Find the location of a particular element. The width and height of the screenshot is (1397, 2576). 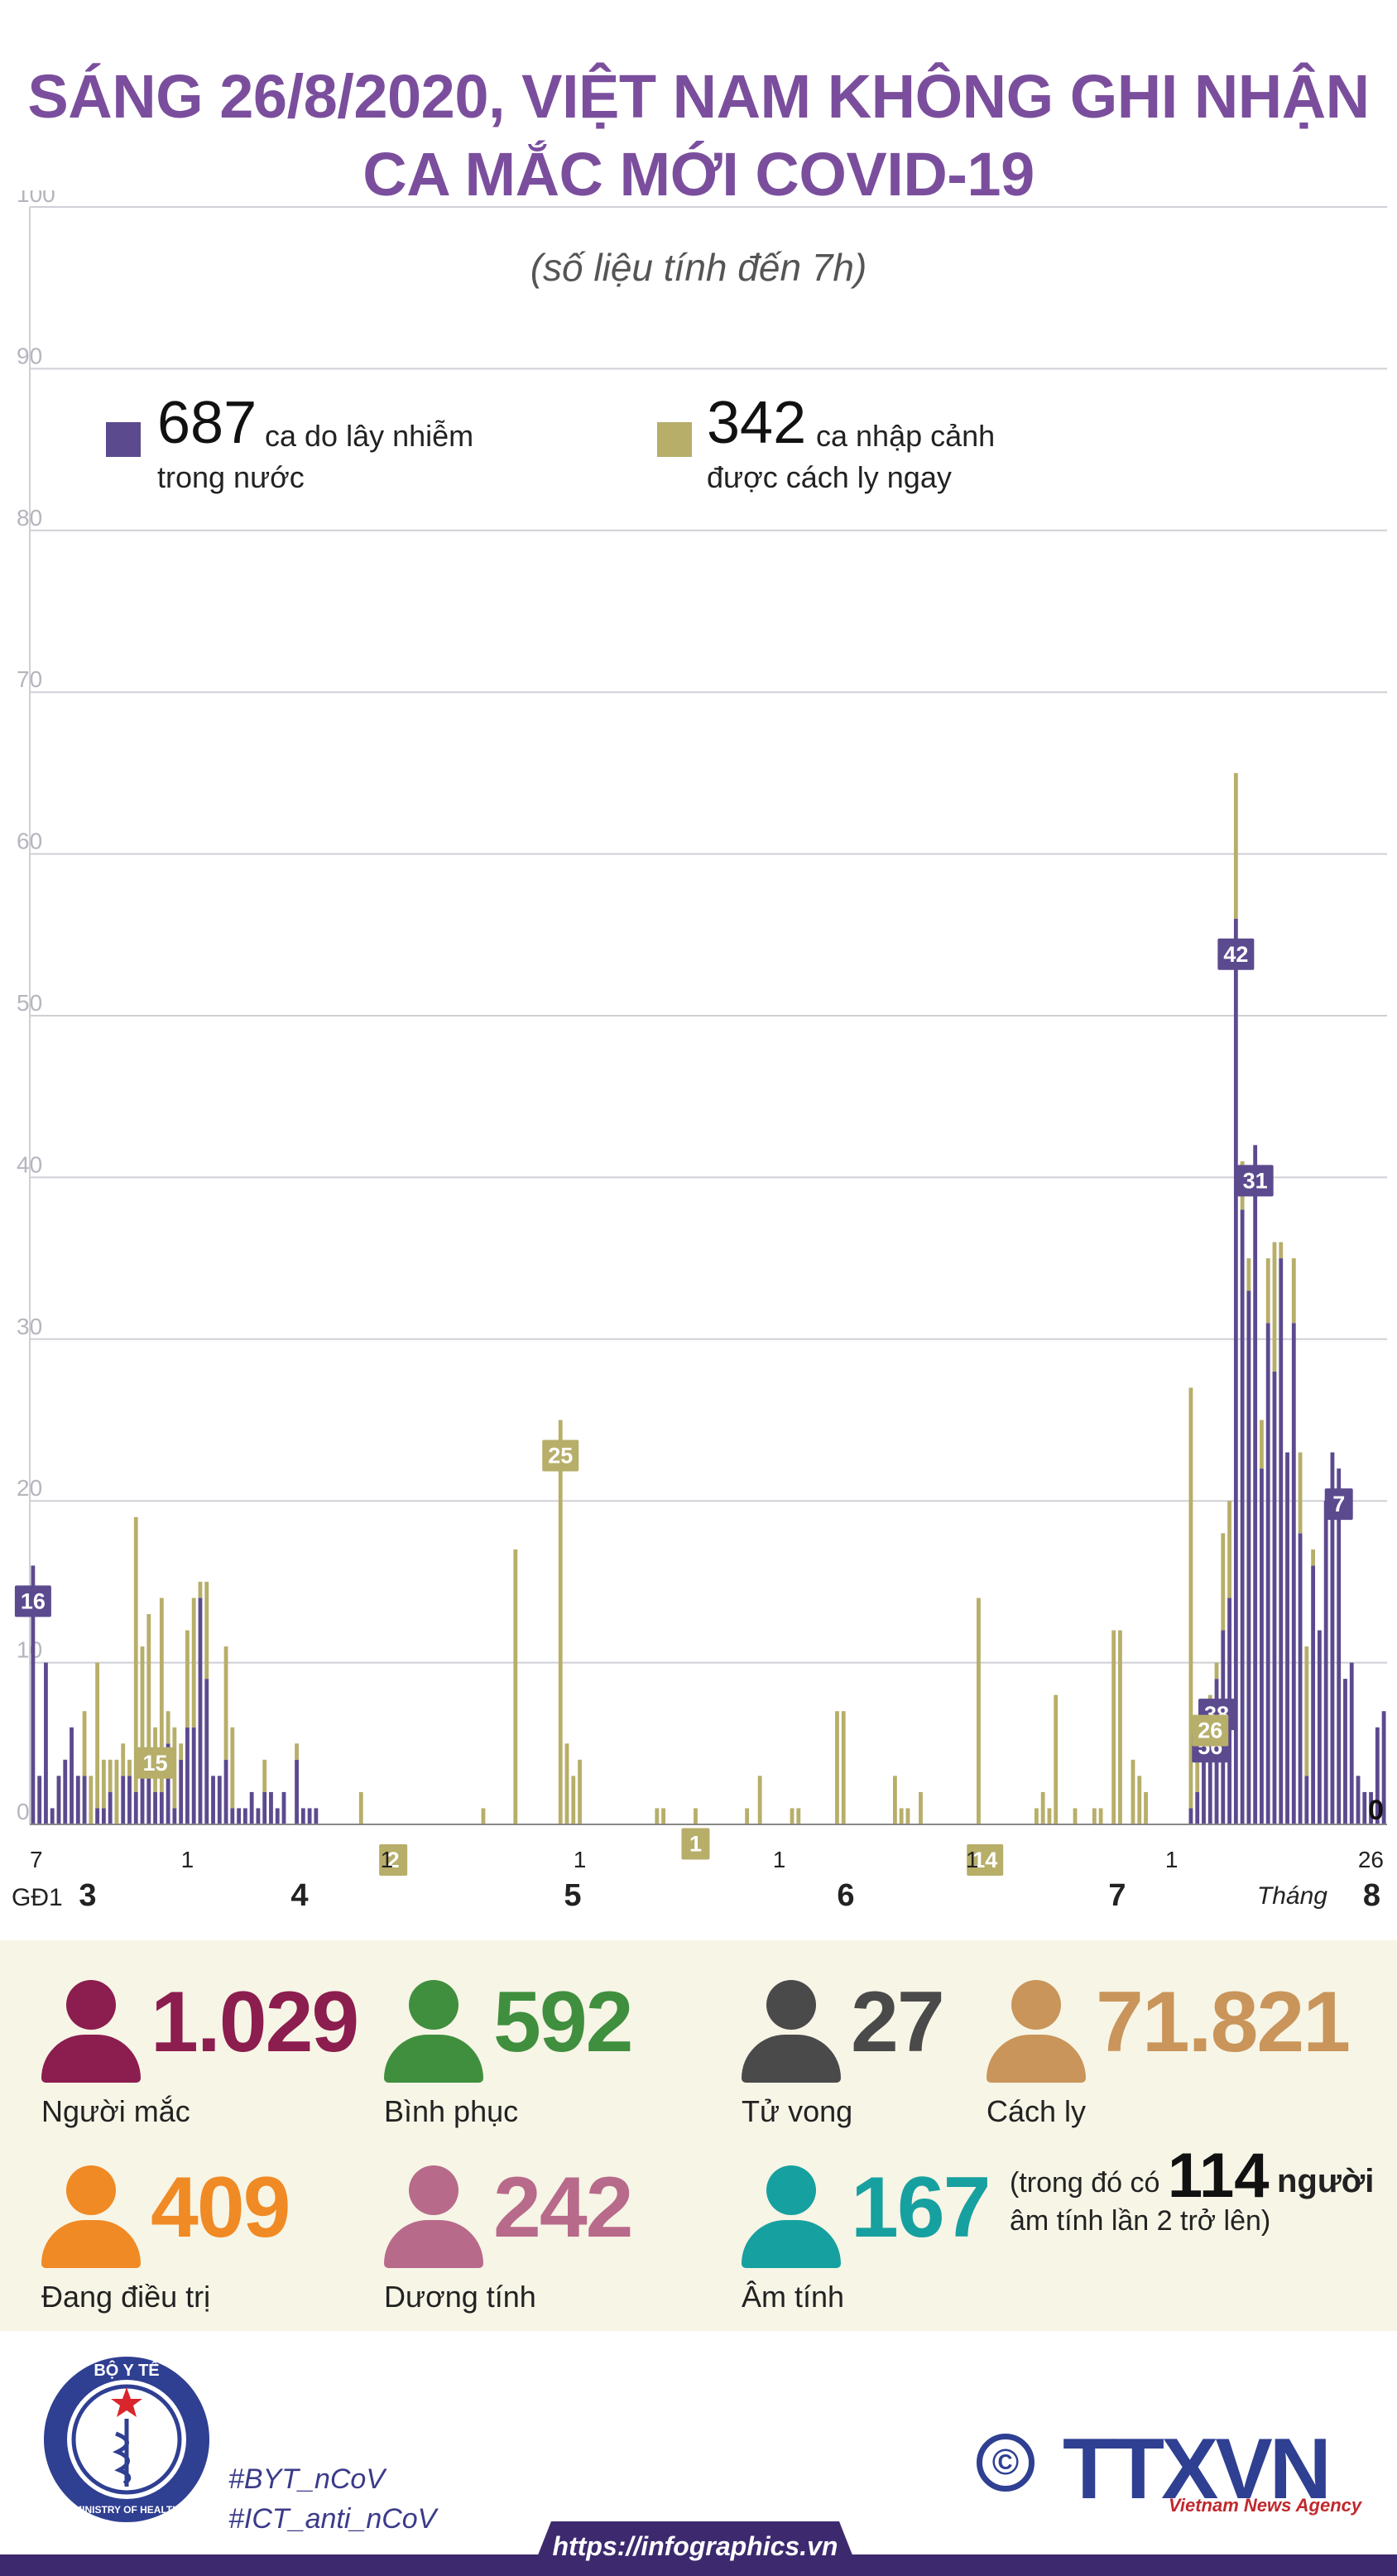

data-label-domestic: 16 is located at coordinates (33, 1600).